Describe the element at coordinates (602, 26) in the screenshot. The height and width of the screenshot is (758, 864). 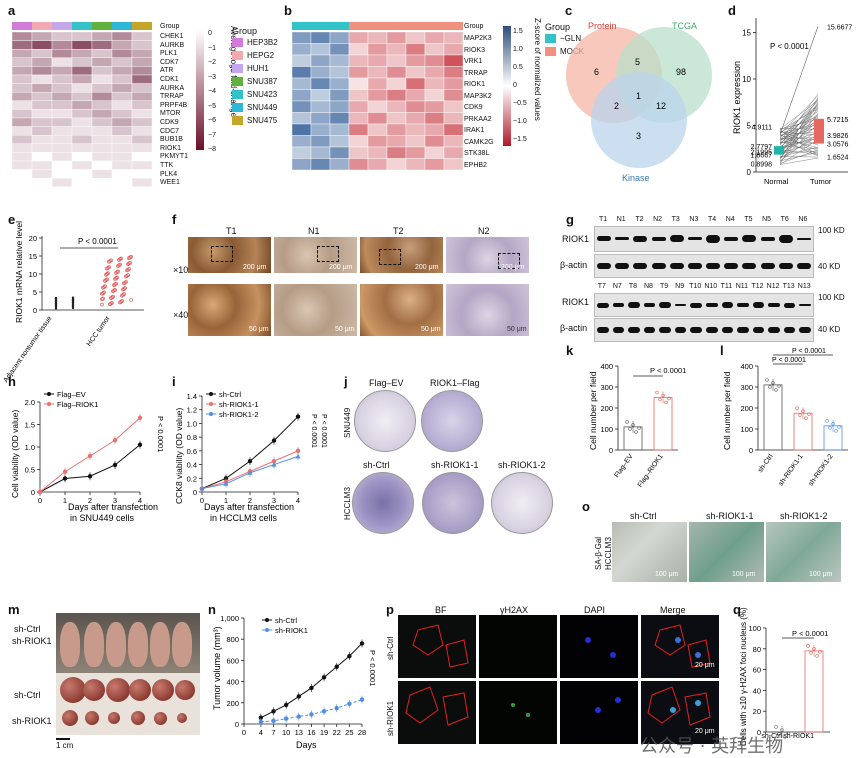
I see `venn-protein-label: Protein` at that location.